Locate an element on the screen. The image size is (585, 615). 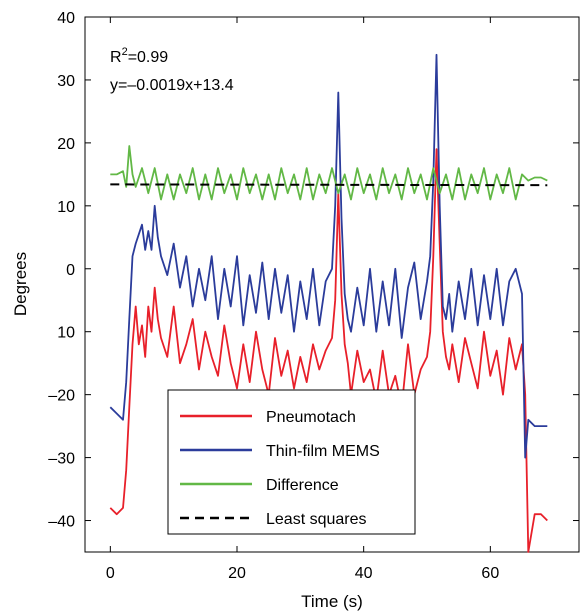
x-tick-label: 0 is located at coordinates (110, 573).